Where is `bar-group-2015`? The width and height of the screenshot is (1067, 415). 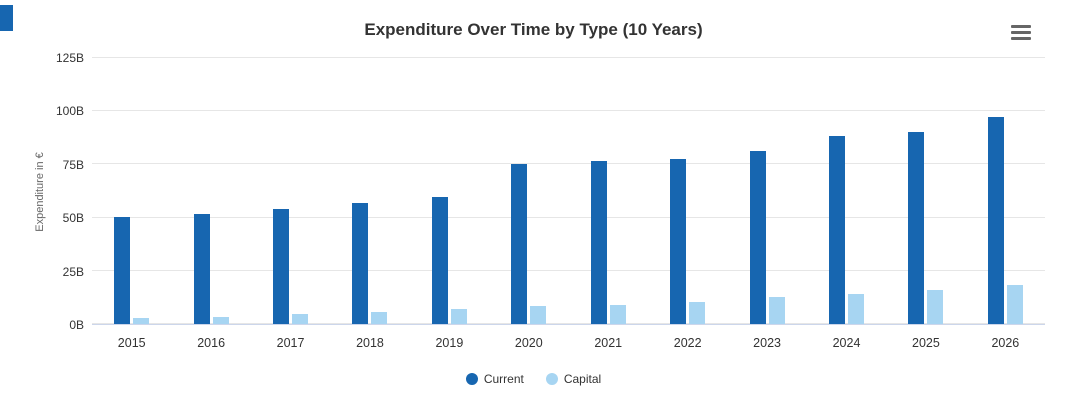
bar-group-2015 is located at coordinates (131, 191).